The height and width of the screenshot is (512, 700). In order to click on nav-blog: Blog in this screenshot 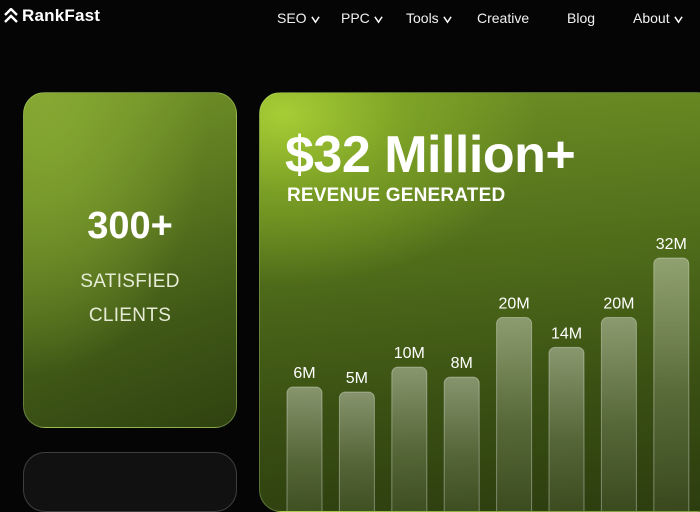, I will do `click(581, 18)`.